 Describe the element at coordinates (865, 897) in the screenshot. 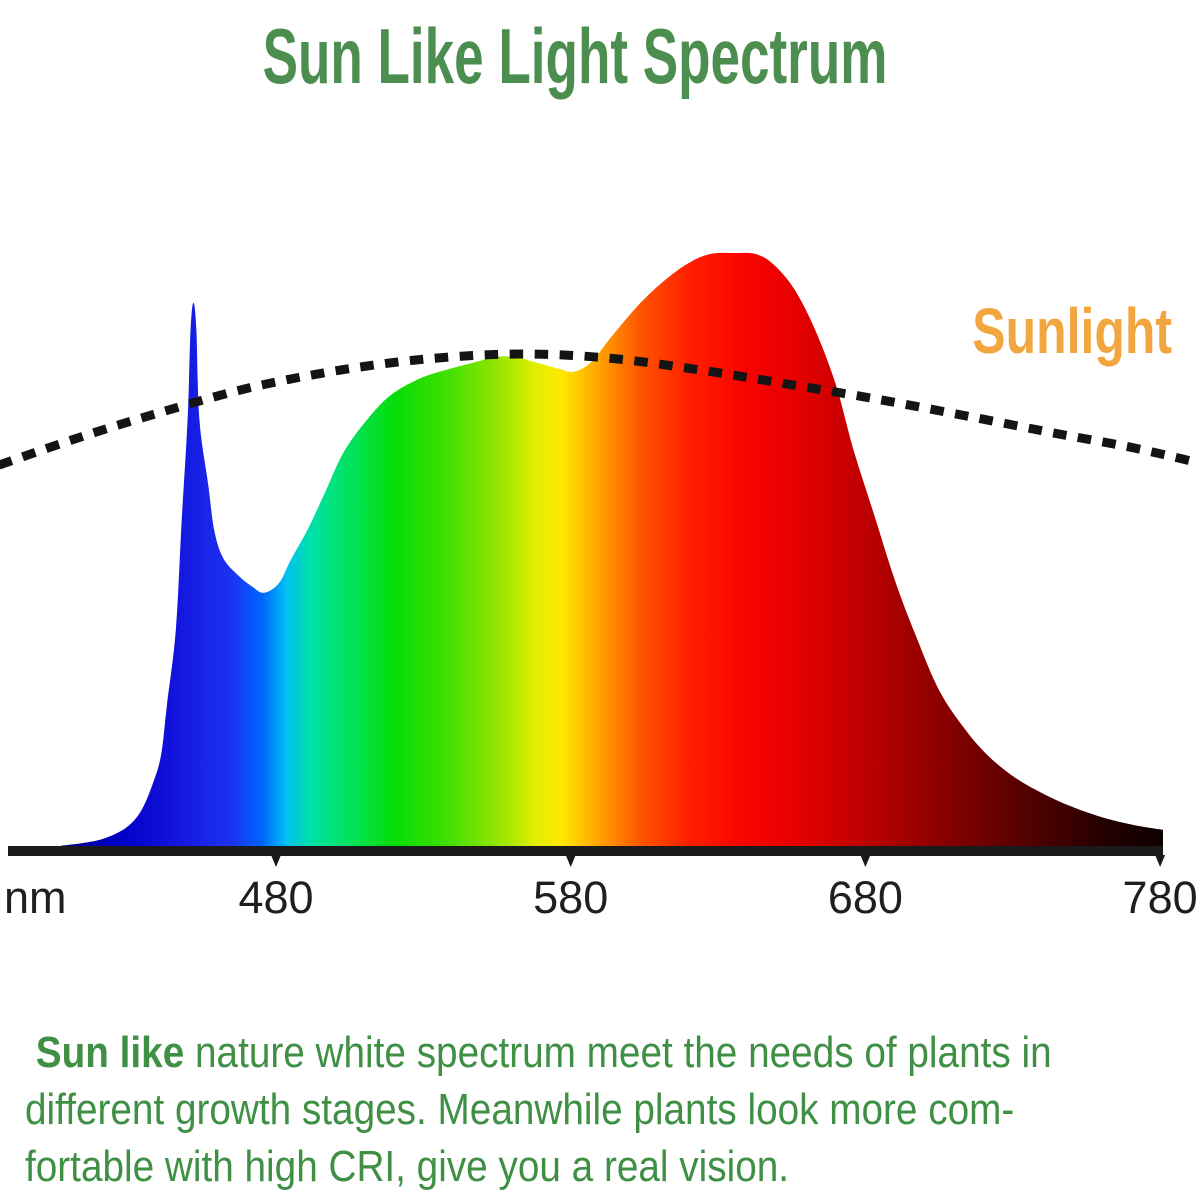

I see `x-axis-tick-label-680: 680` at that location.